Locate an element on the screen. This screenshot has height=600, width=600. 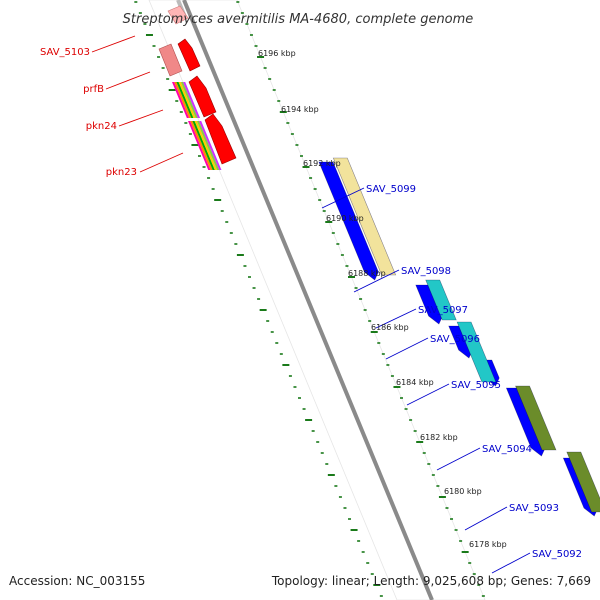
kbp-label: 6184 kbp is located at coordinates (415, 382).